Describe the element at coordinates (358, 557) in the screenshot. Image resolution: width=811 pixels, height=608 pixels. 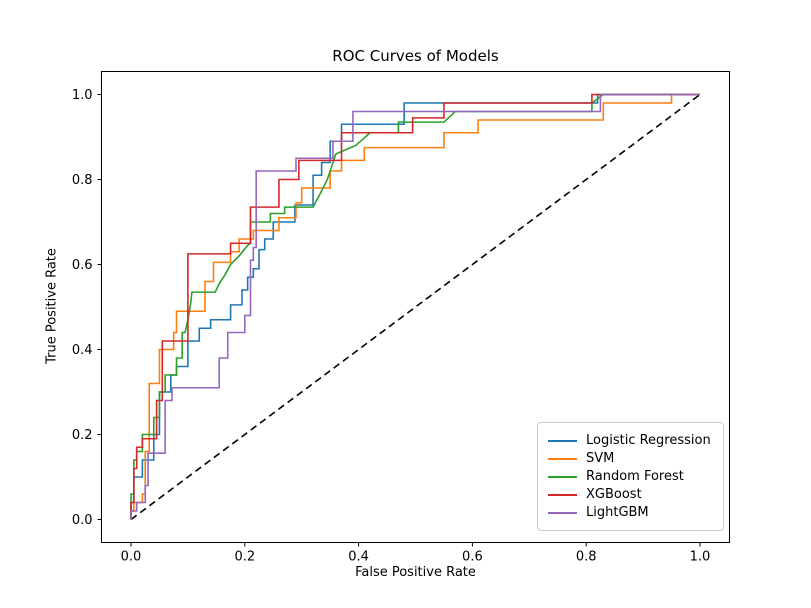
I see `x-tick-label: 0.4` at that location.